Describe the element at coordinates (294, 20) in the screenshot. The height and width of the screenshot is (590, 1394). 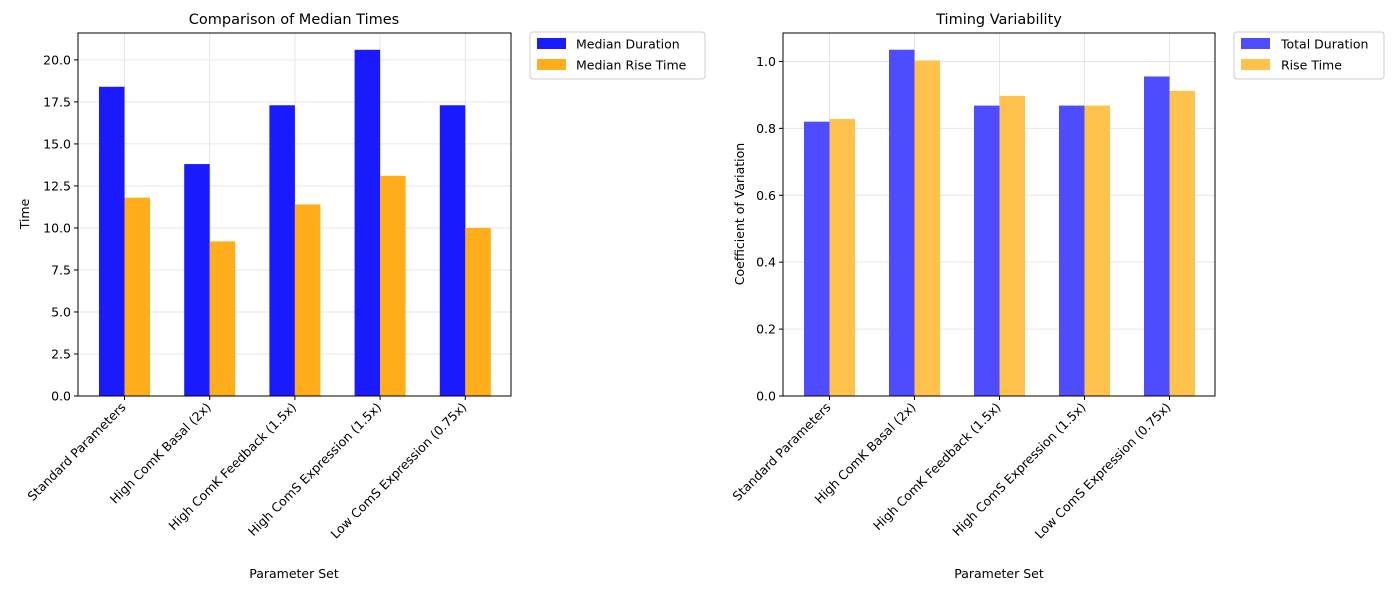
I see `chart-title: Comparison of Median Times` at that location.